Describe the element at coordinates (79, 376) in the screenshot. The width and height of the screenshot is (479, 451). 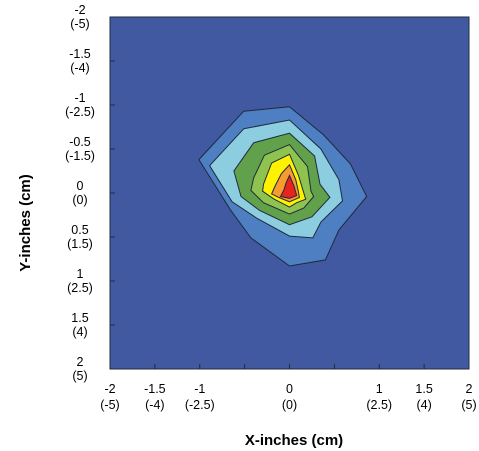
I see `y-tick-label-cm: (5)` at that location.